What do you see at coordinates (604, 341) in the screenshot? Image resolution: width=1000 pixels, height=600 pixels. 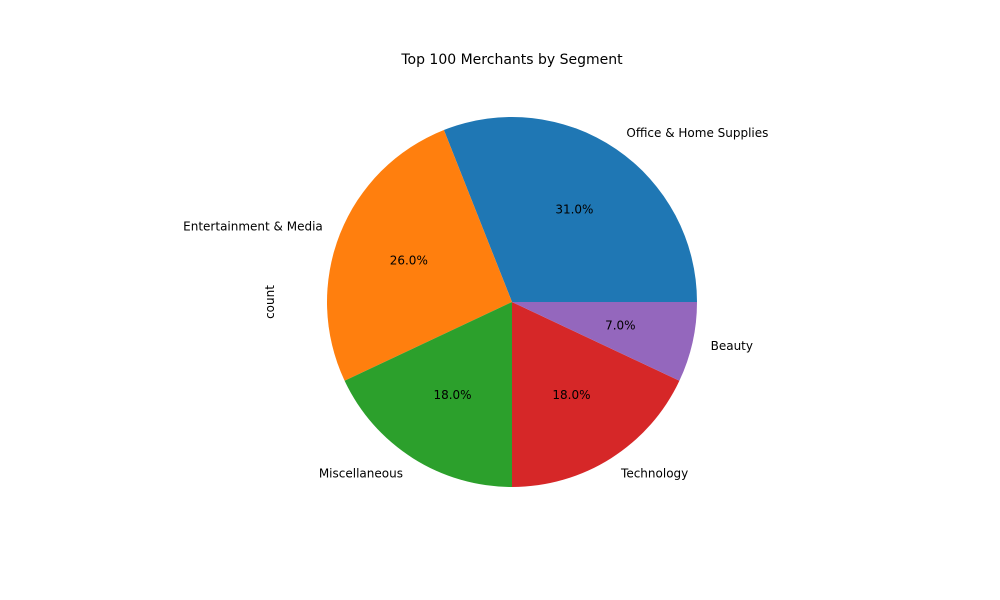 I see `pie-slice-beauty` at bounding box center [604, 341].